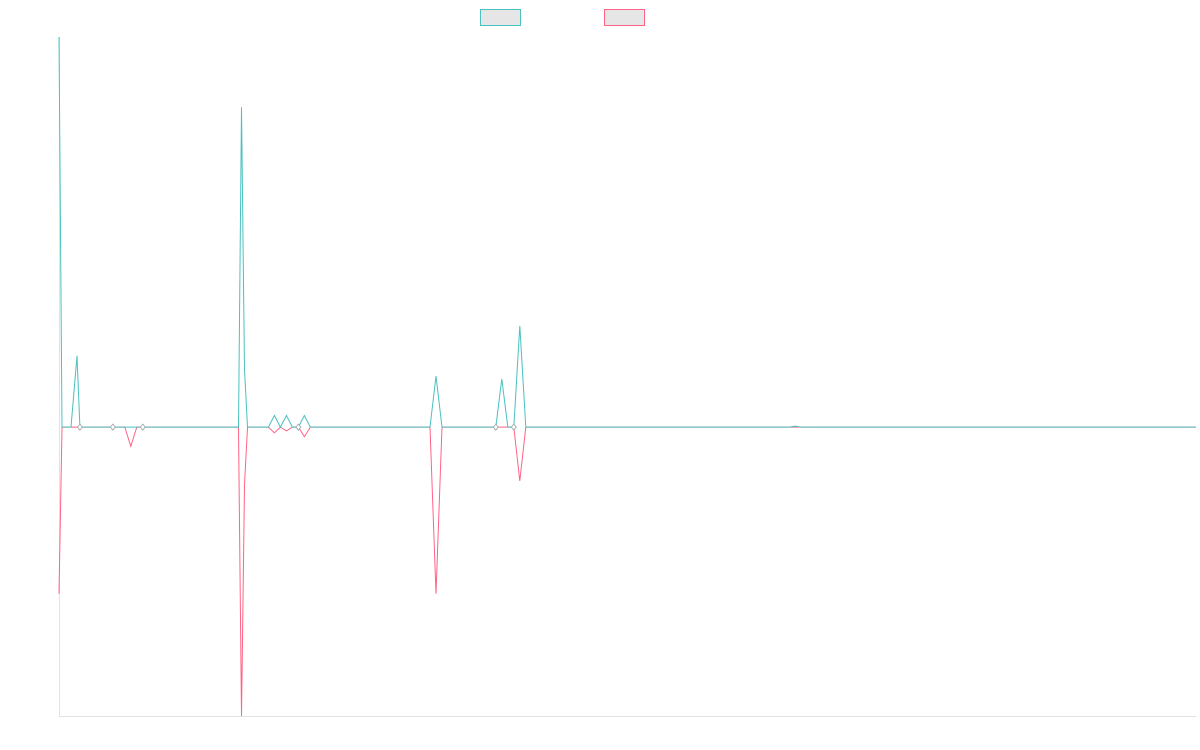 The height and width of the screenshot is (750, 1200). Describe the element at coordinates (562, 17) in the screenshot. I see `legend` at that location.